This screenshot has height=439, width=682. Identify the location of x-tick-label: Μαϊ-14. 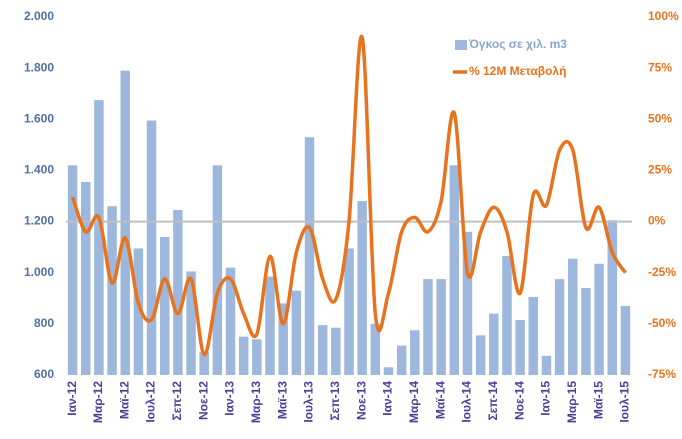
(440, 400).